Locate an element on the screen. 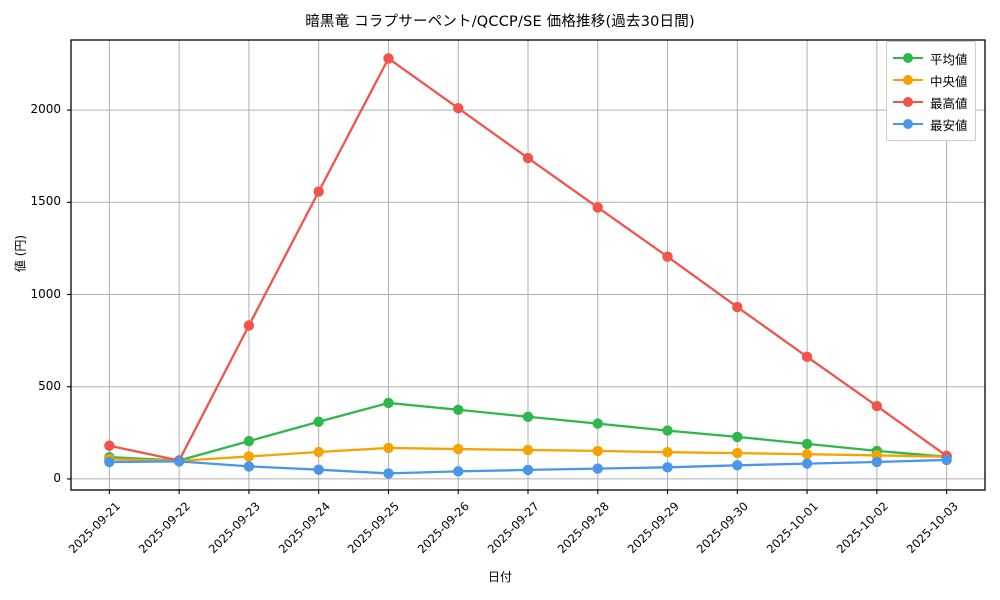 The width and height of the screenshot is (1000, 600). y-tick-label: 500 is located at coordinates (49, 385).